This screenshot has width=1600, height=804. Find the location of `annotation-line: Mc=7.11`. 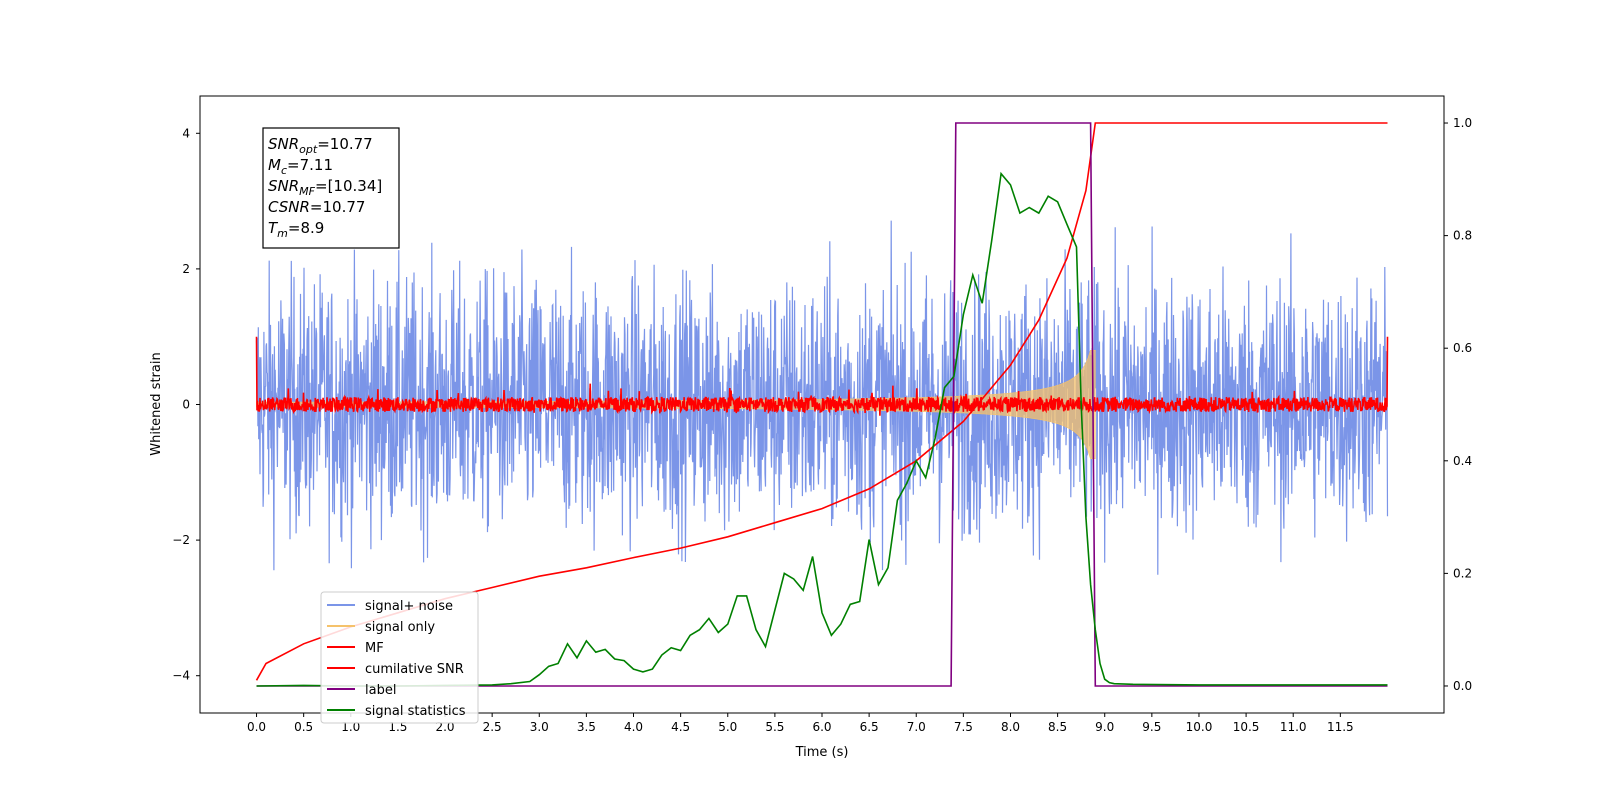

annotation-line: Mc=7.11 is located at coordinates (300, 166).